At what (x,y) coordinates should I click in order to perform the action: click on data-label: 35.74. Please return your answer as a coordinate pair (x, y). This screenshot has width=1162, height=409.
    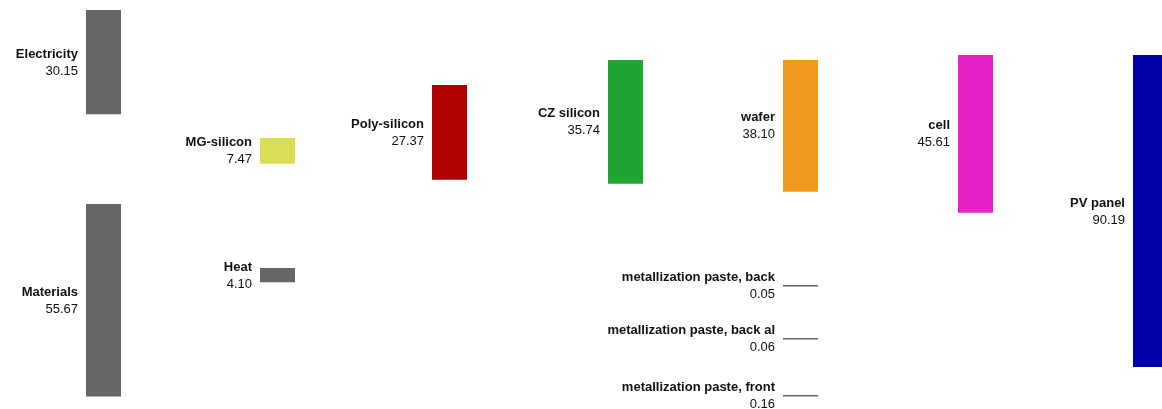
    Looking at the image, I should click on (583, 130).